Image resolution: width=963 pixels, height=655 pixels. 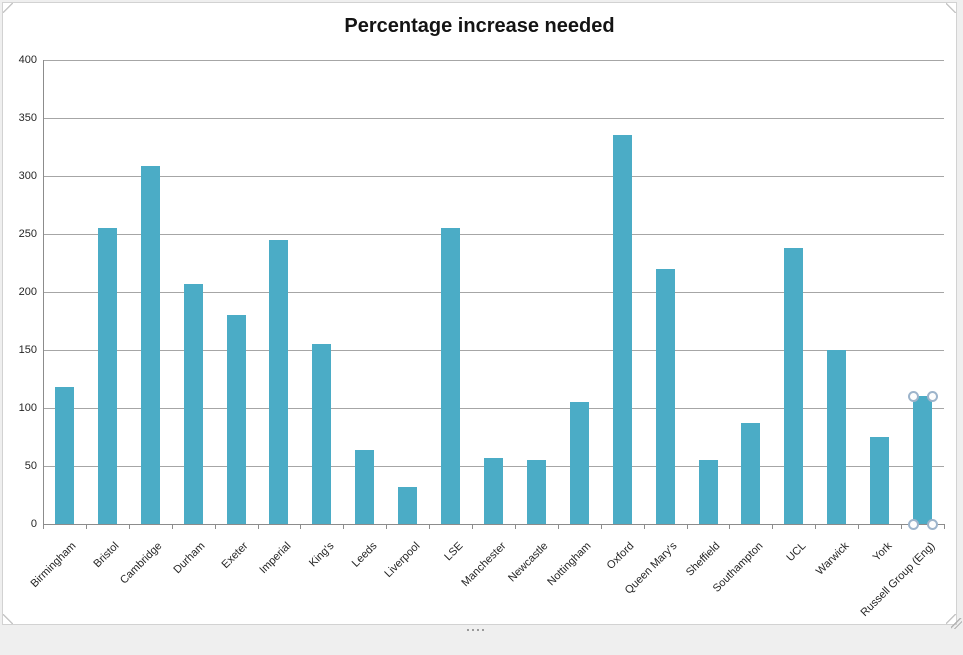 I want to click on x-axis-label: Warwick, so click(x=832, y=559).